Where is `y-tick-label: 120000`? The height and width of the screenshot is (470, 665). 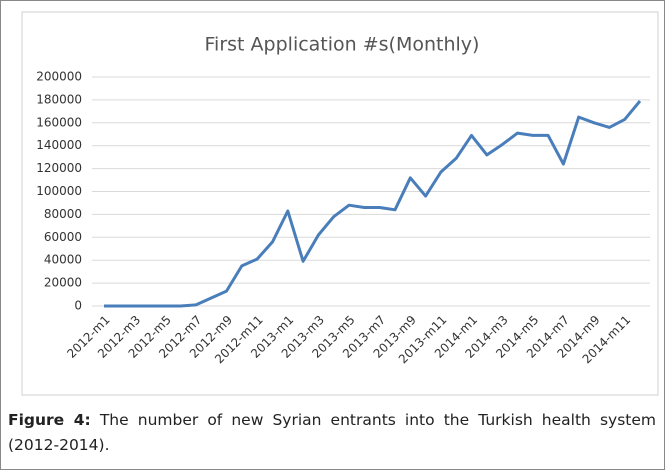
y-tick-label: 120000 is located at coordinates (59, 168).